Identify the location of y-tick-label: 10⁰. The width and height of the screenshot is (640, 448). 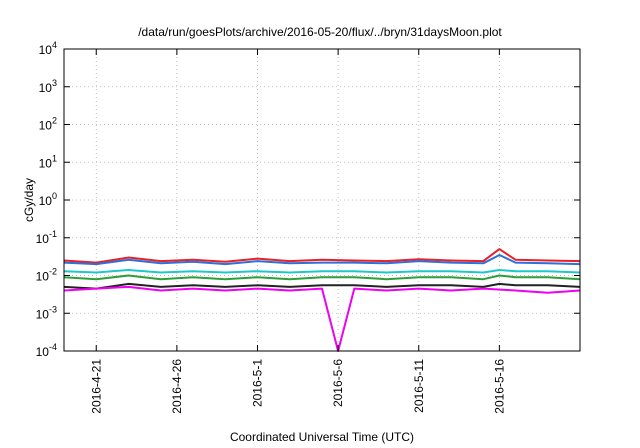
(48, 199).